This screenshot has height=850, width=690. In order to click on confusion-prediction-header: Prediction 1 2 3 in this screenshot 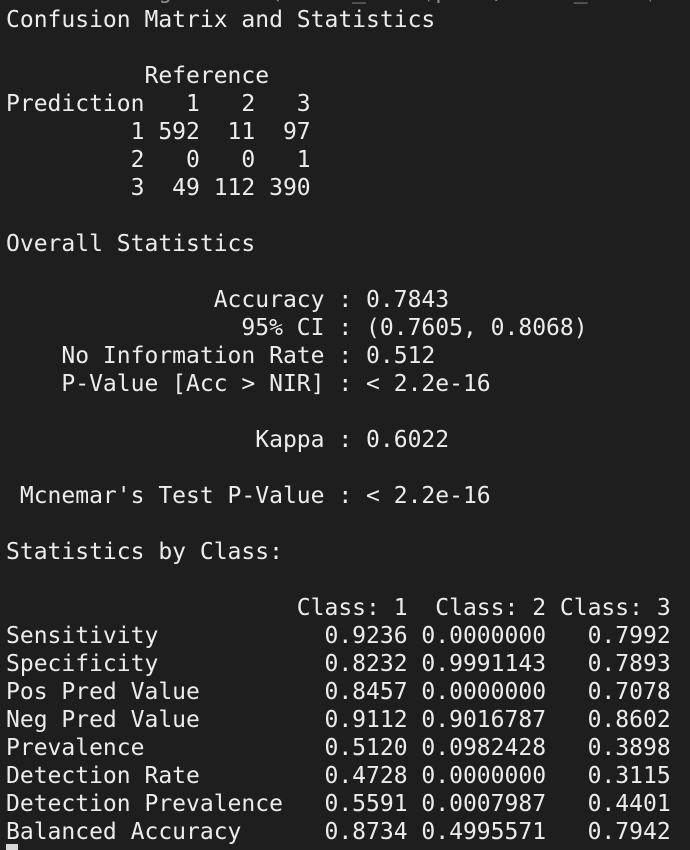, I will do `click(158, 104)`.